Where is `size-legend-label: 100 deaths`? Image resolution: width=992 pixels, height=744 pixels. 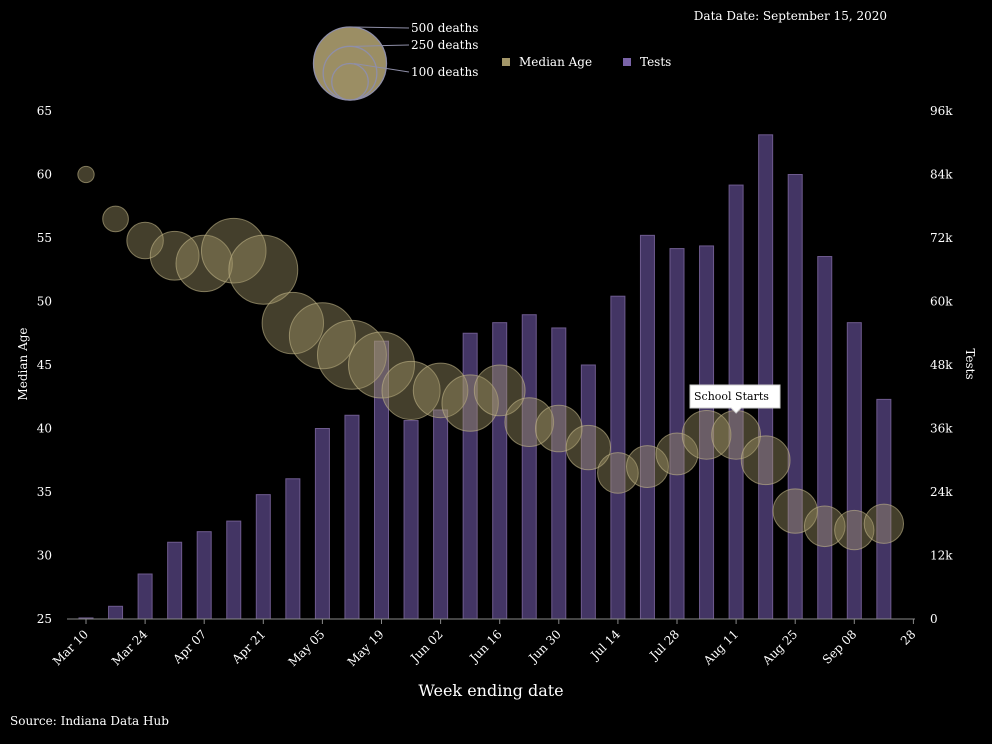
size-legend-label: 100 deaths is located at coordinates (444, 72).